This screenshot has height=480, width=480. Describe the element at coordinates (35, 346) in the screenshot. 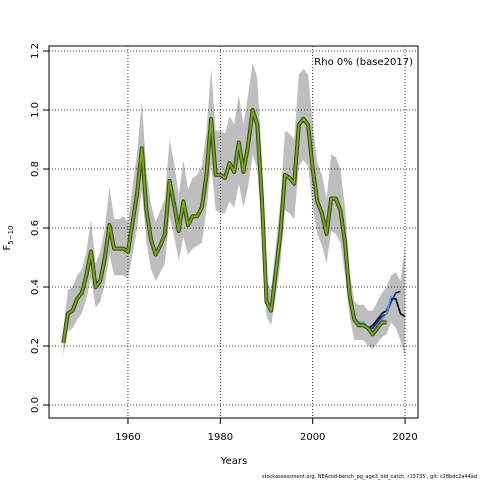

I see `y-tick-label: 0.2` at that location.